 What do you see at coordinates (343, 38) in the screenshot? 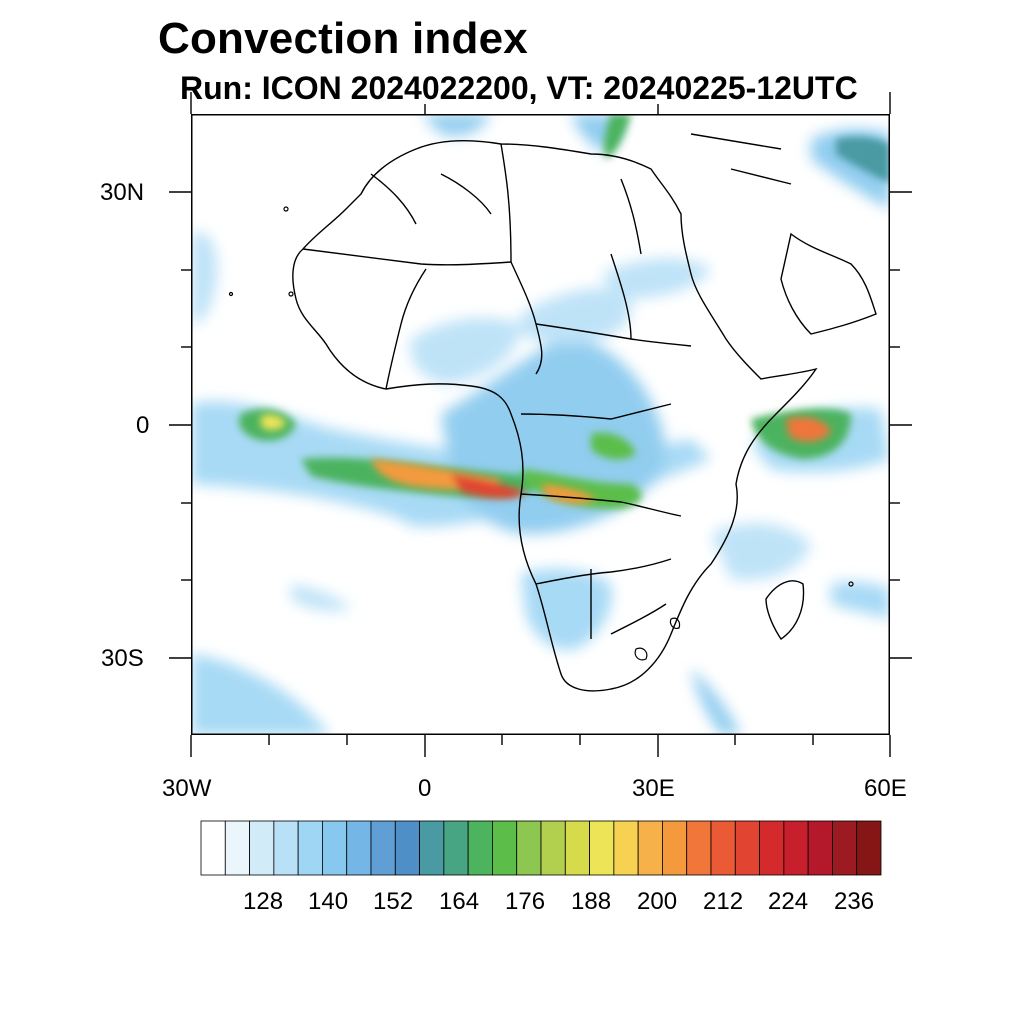
I see `chart-title: Convection index` at bounding box center [343, 38].